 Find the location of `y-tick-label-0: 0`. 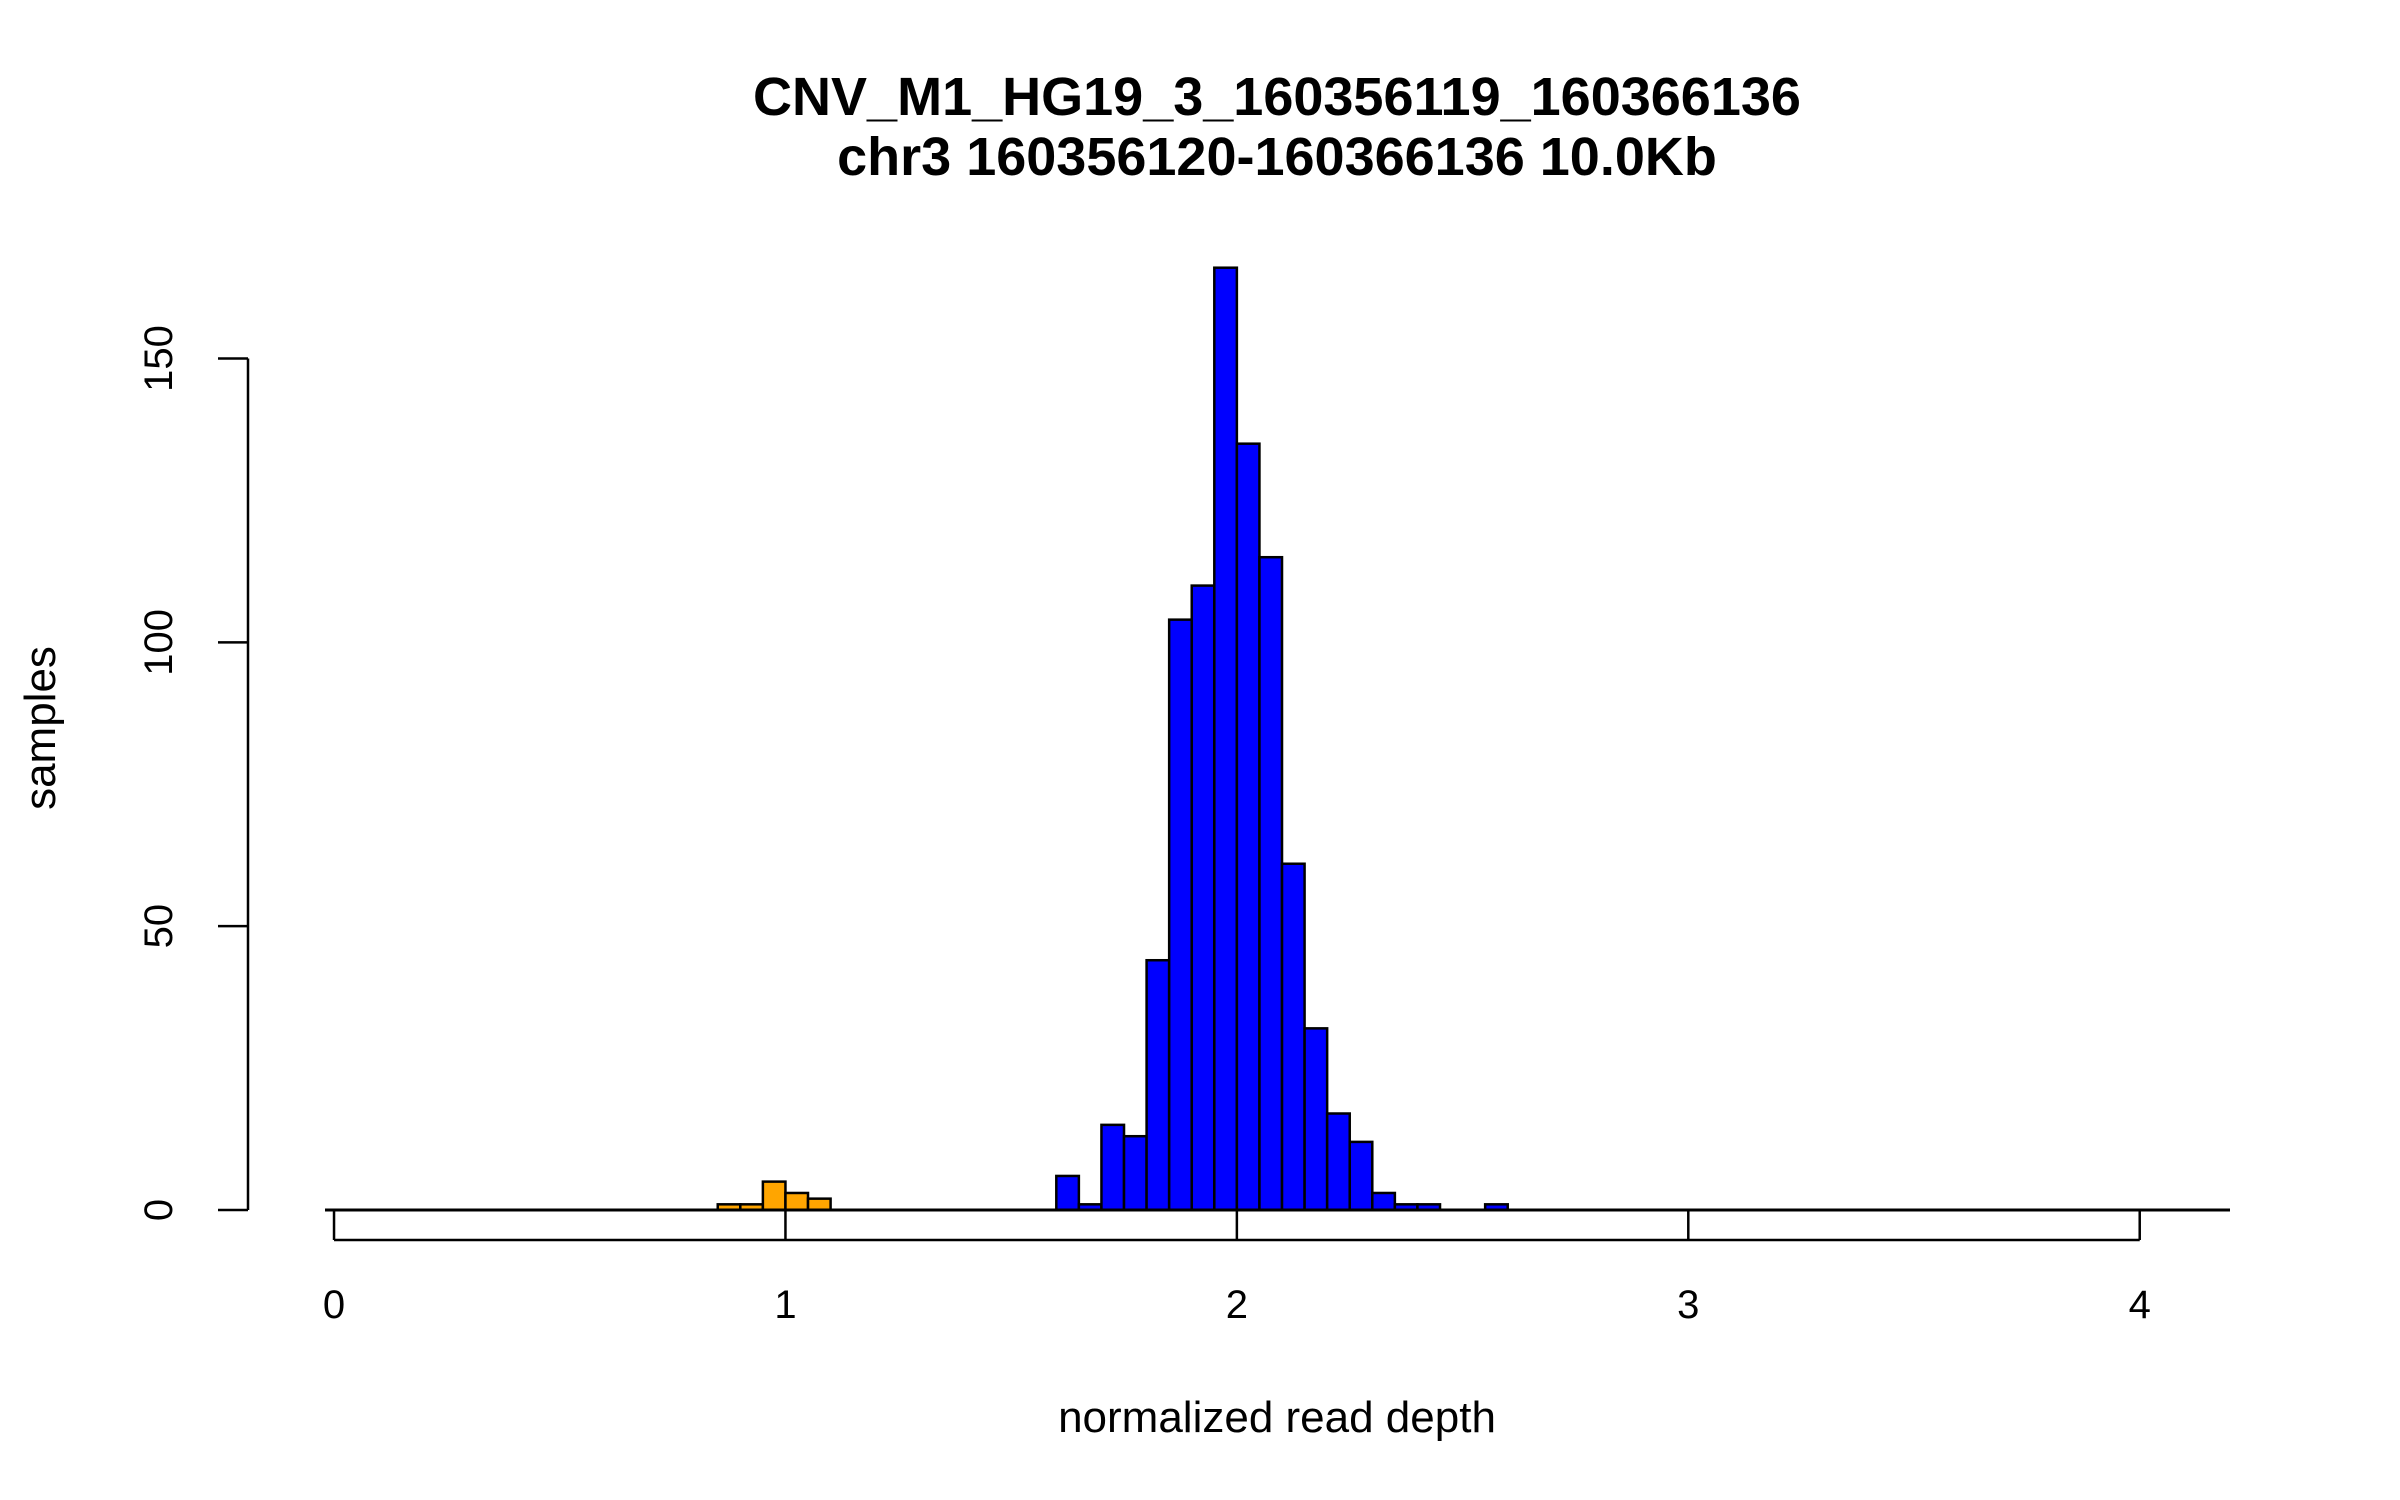

y-tick-label-0: 0 is located at coordinates (159, 1210).